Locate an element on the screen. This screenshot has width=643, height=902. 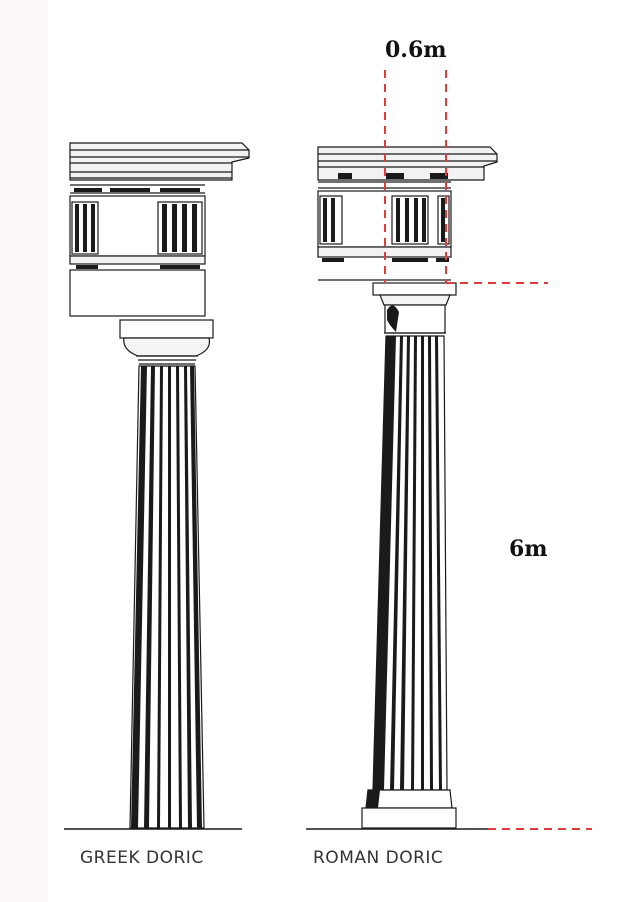
greek-taenia is located at coordinates (137, 262).